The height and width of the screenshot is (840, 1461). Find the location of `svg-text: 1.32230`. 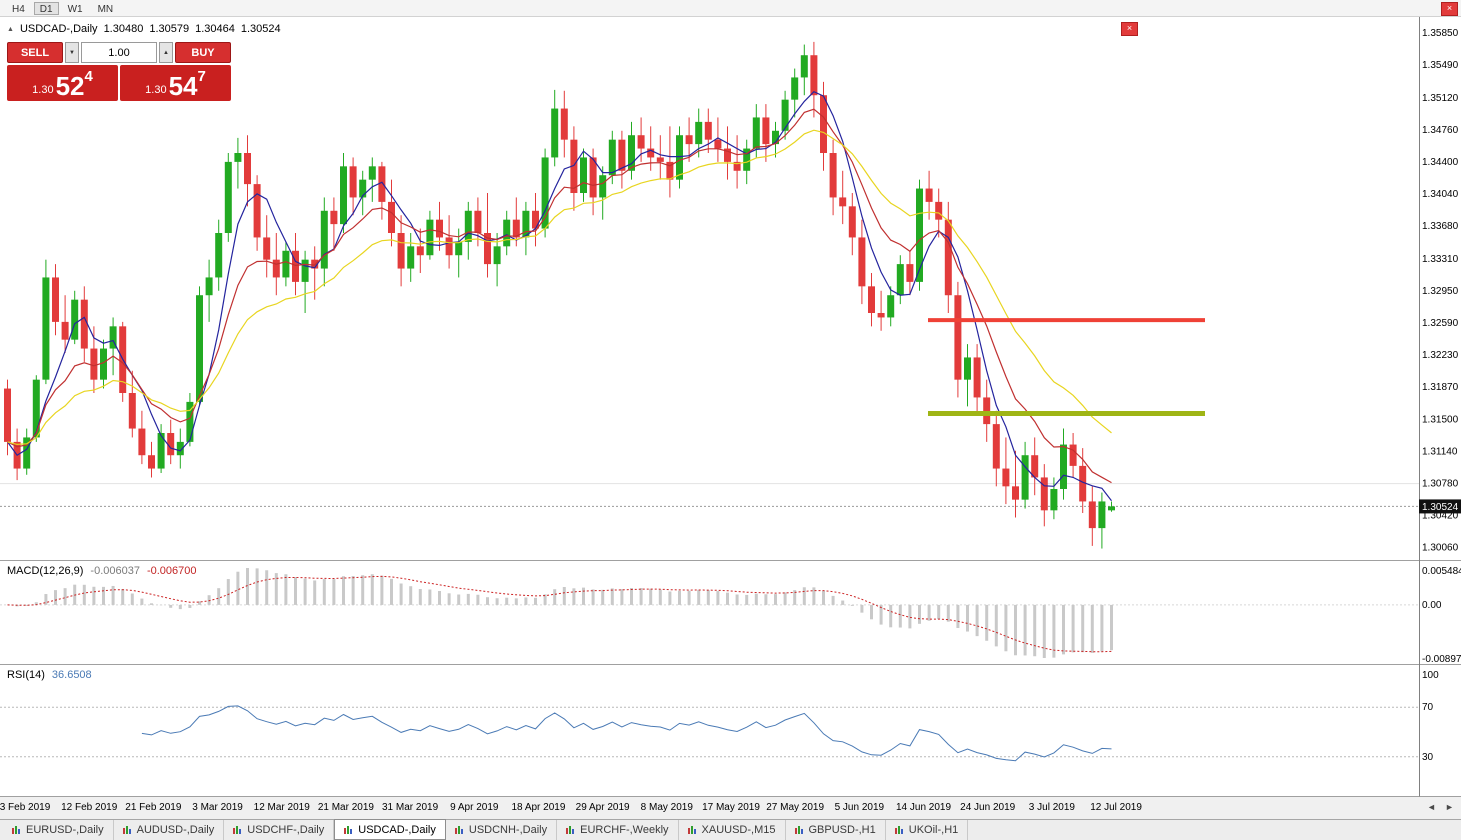

svg-text: 1.32230 is located at coordinates (1440, 355).